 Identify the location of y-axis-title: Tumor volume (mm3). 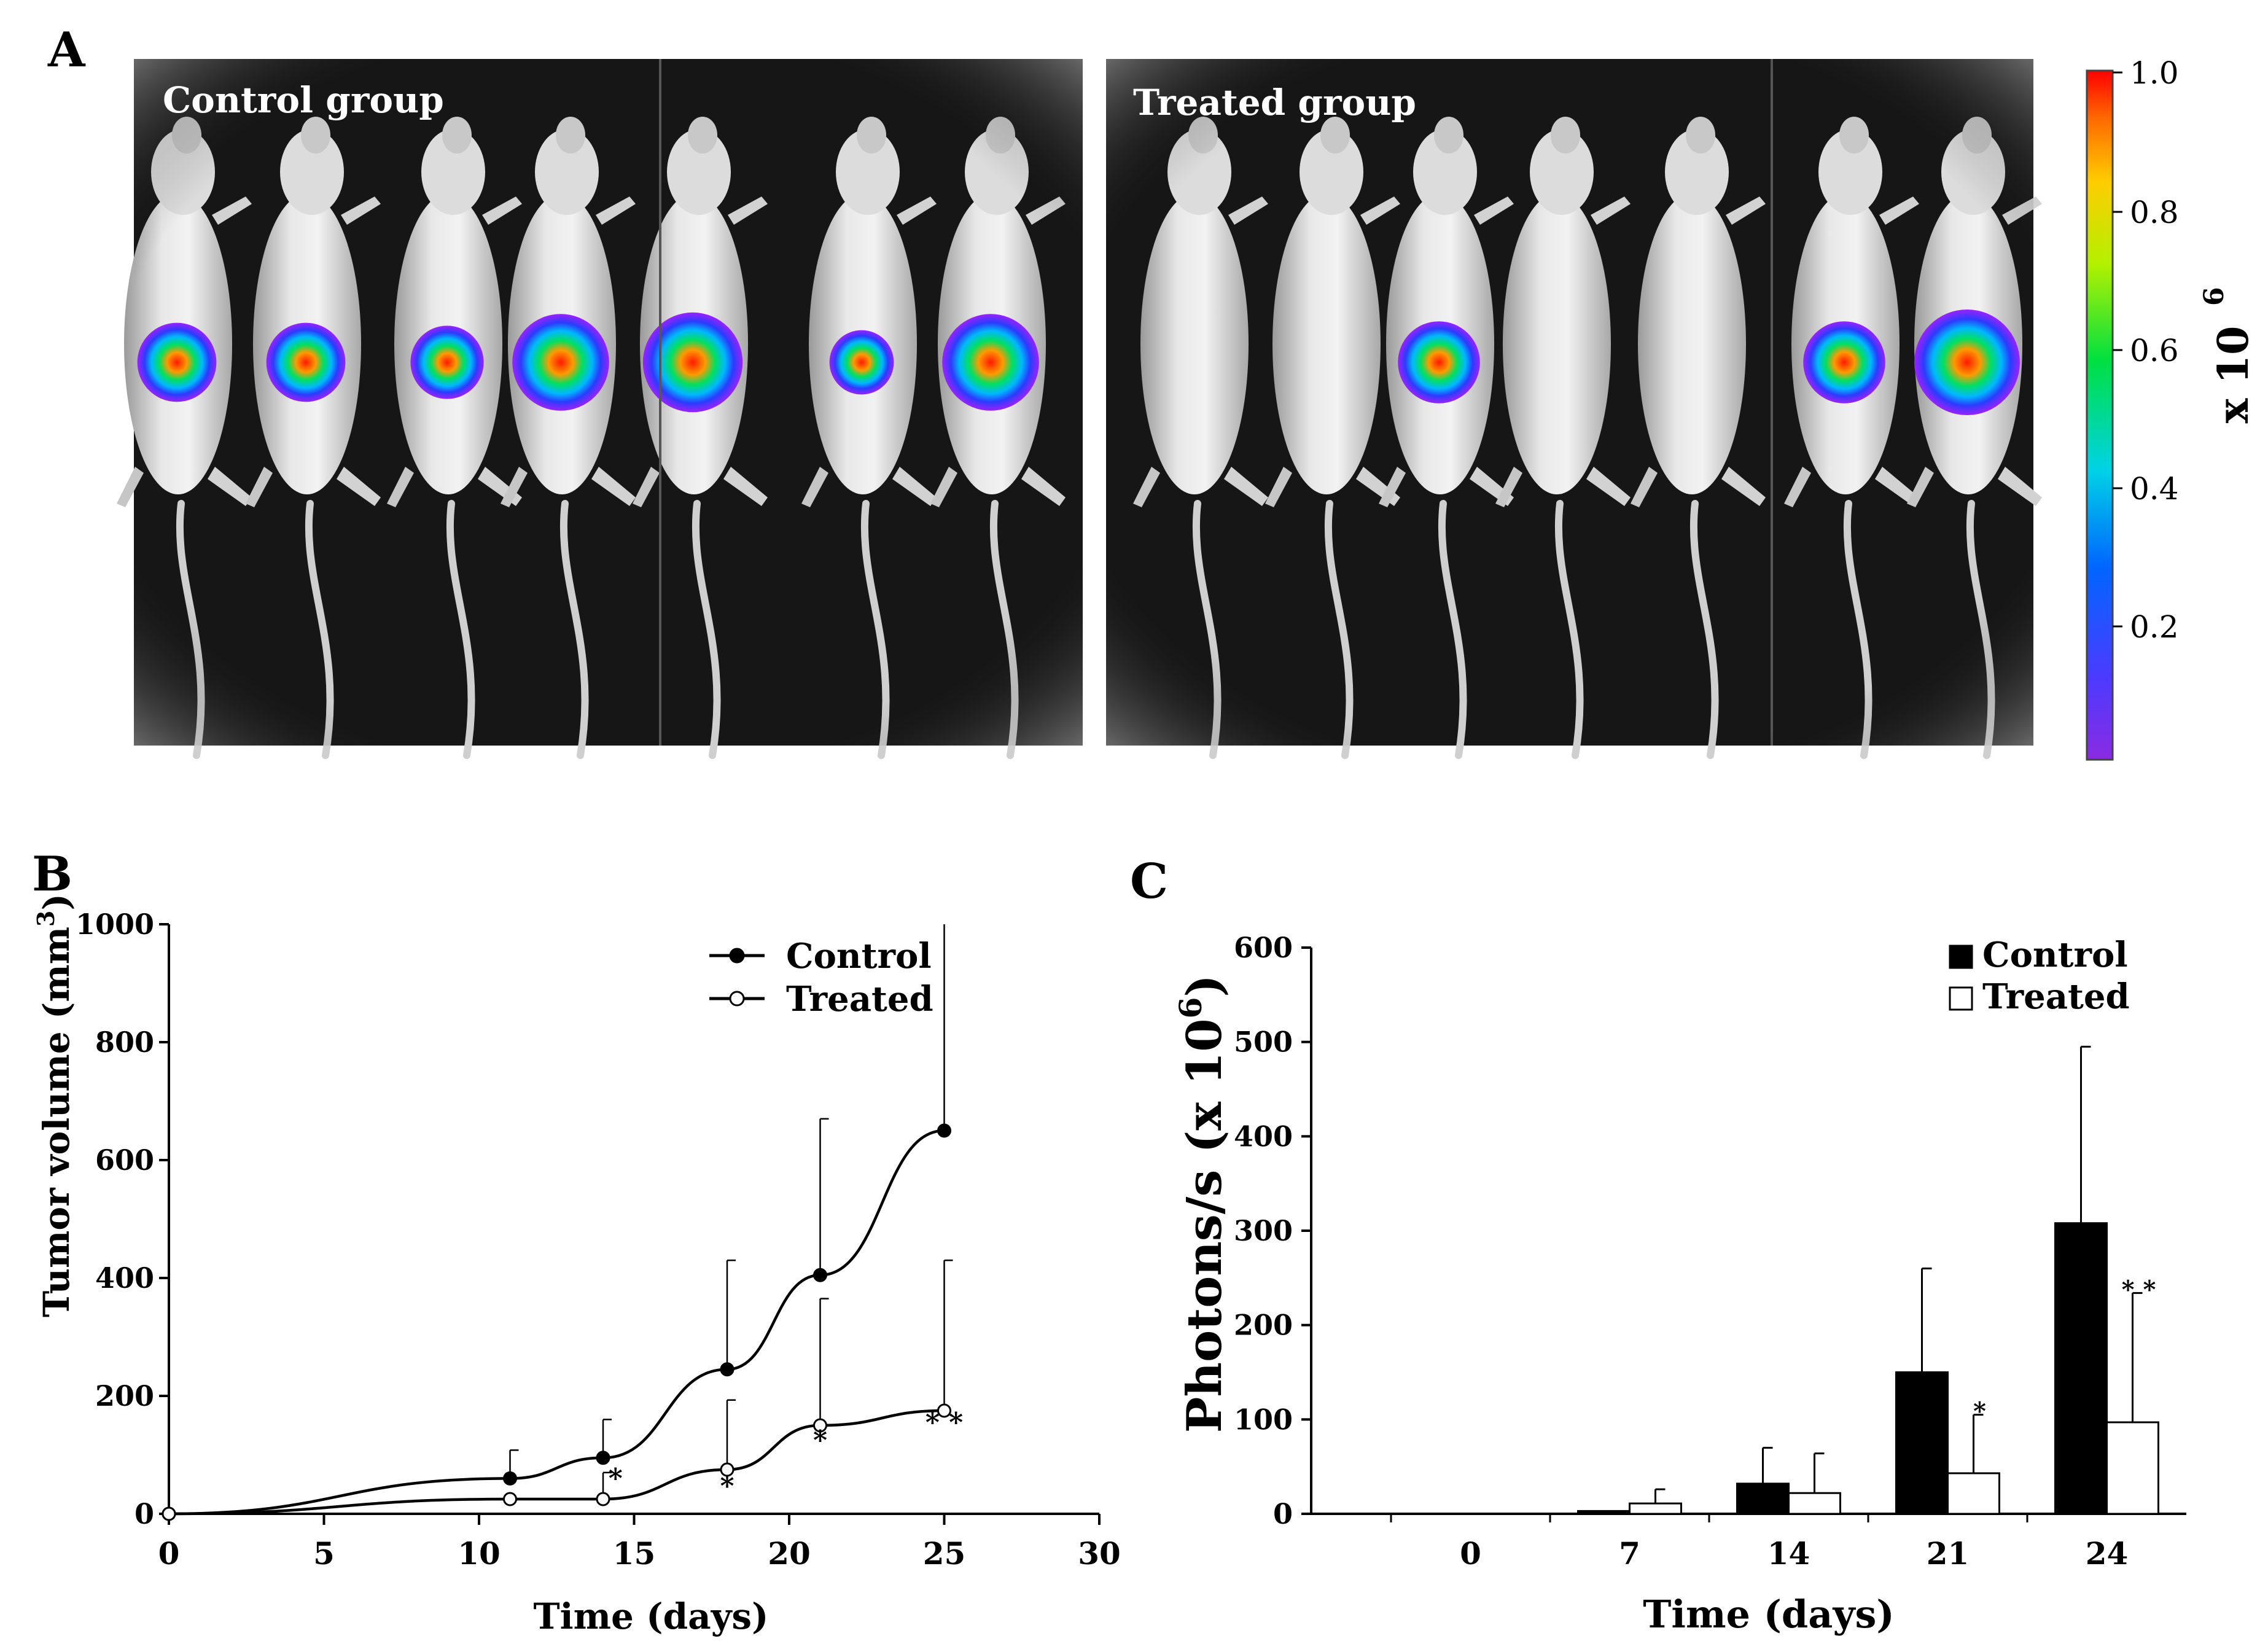
(55, 1105).